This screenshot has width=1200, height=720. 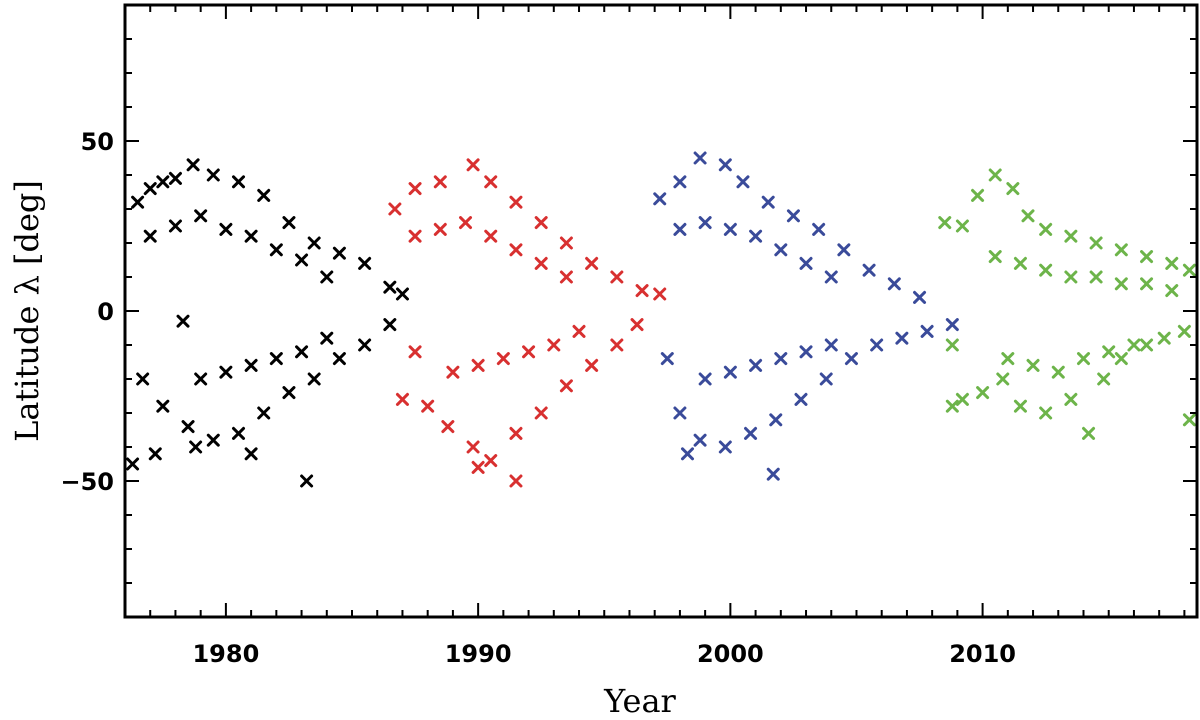 What do you see at coordinates (87, 312) in the screenshot?
I see `y-tick-labels: −50 0 50` at bounding box center [87, 312].